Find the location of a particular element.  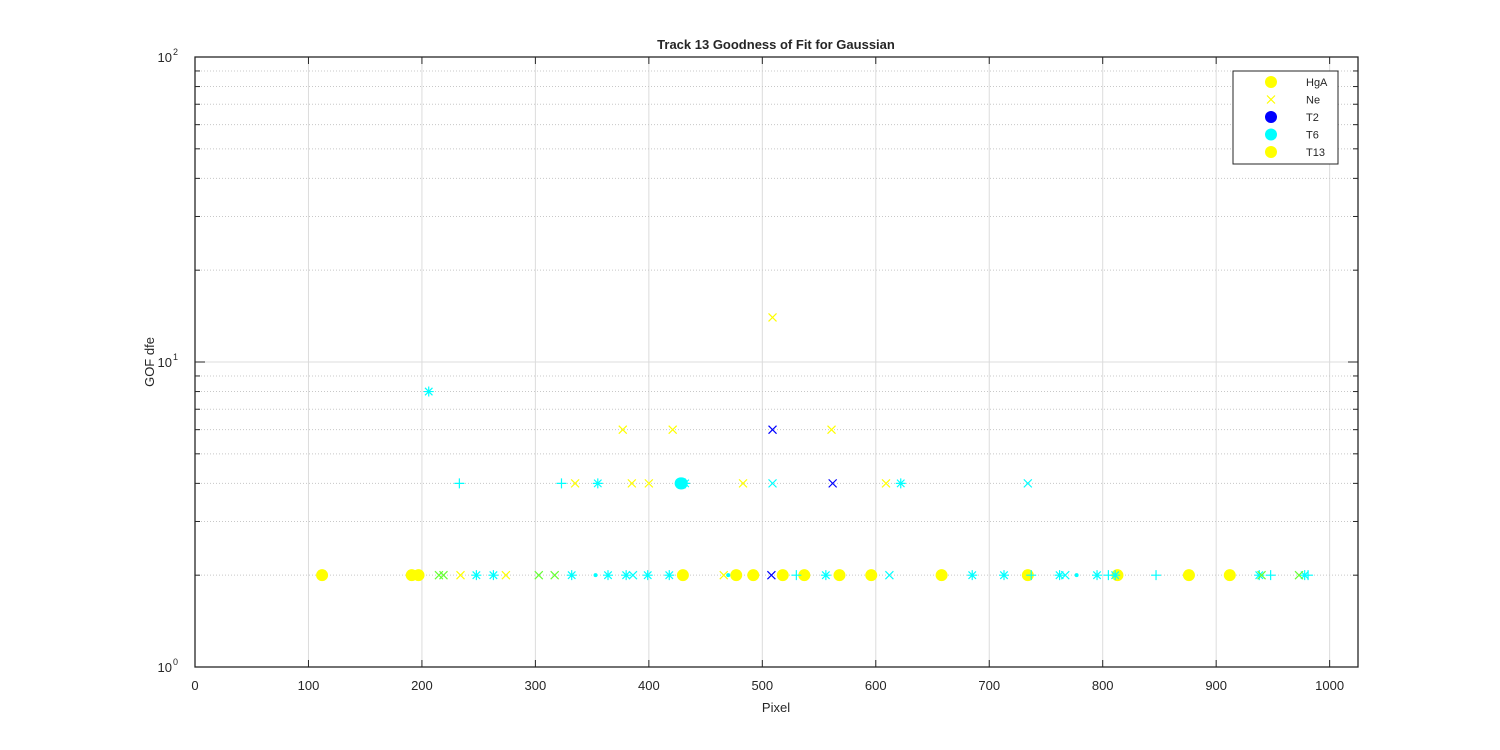

legend: HgA Ne T2 T6 T13 is located at coordinates (1285, 117).